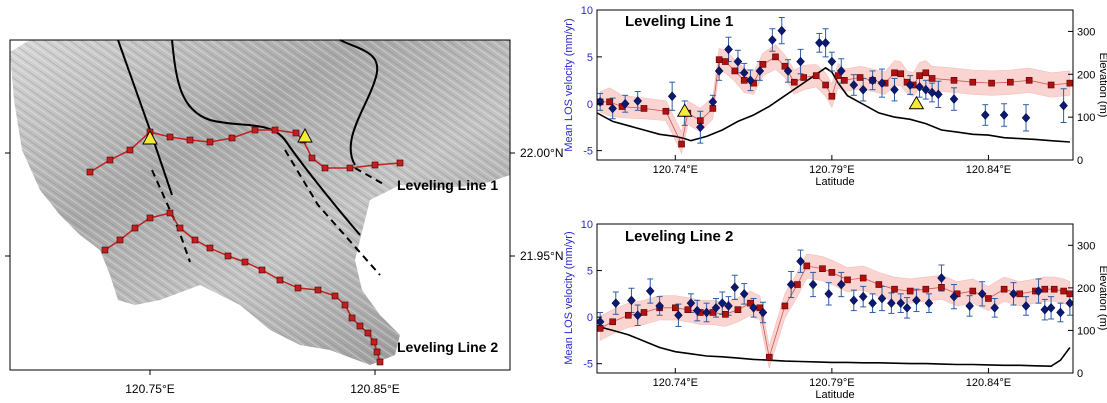 Image resolution: width=1107 pixels, height=403 pixels. What do you see at coordinates (831, 170) in the screenshot?
I see `x-tick-label: 120.79°E` at bounding box center [831, 170].